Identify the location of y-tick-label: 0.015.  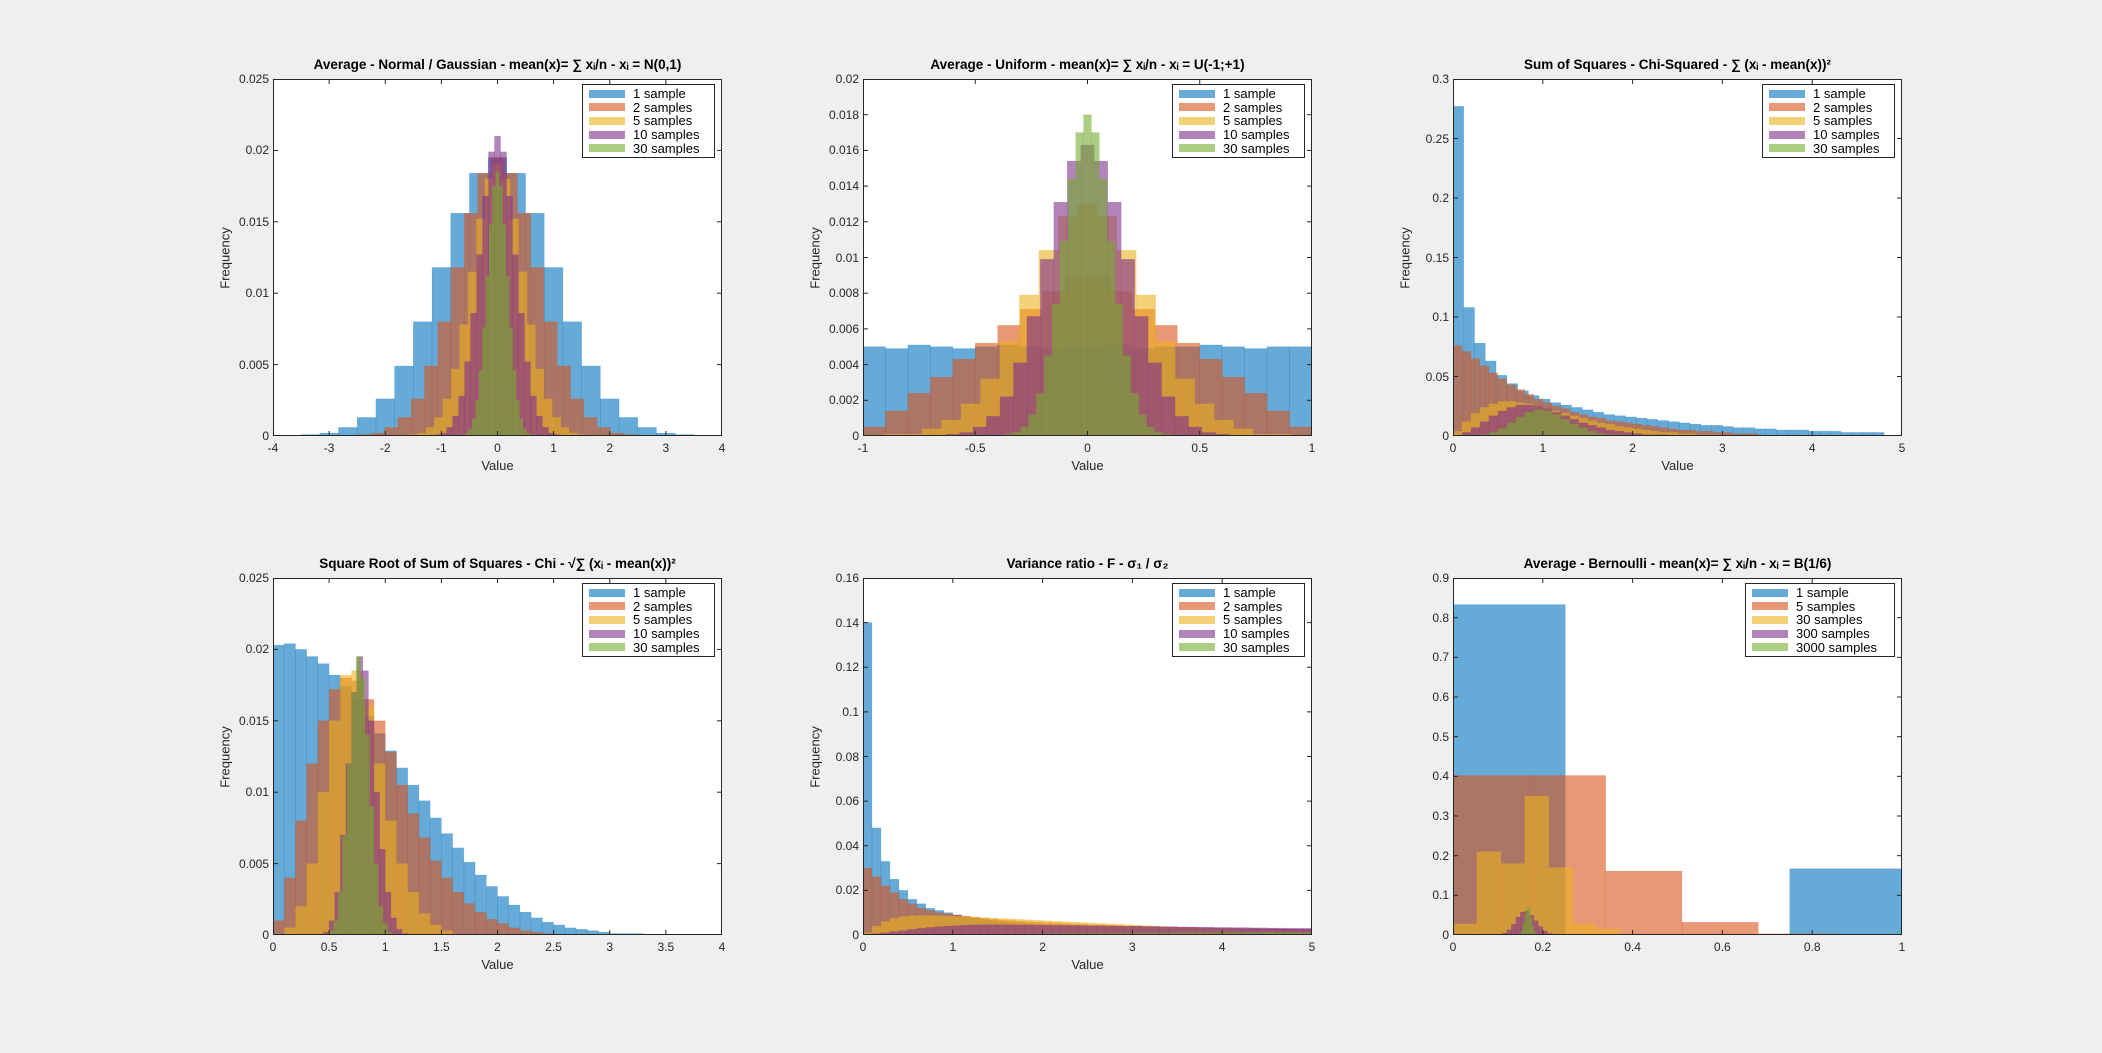
(253, 221).